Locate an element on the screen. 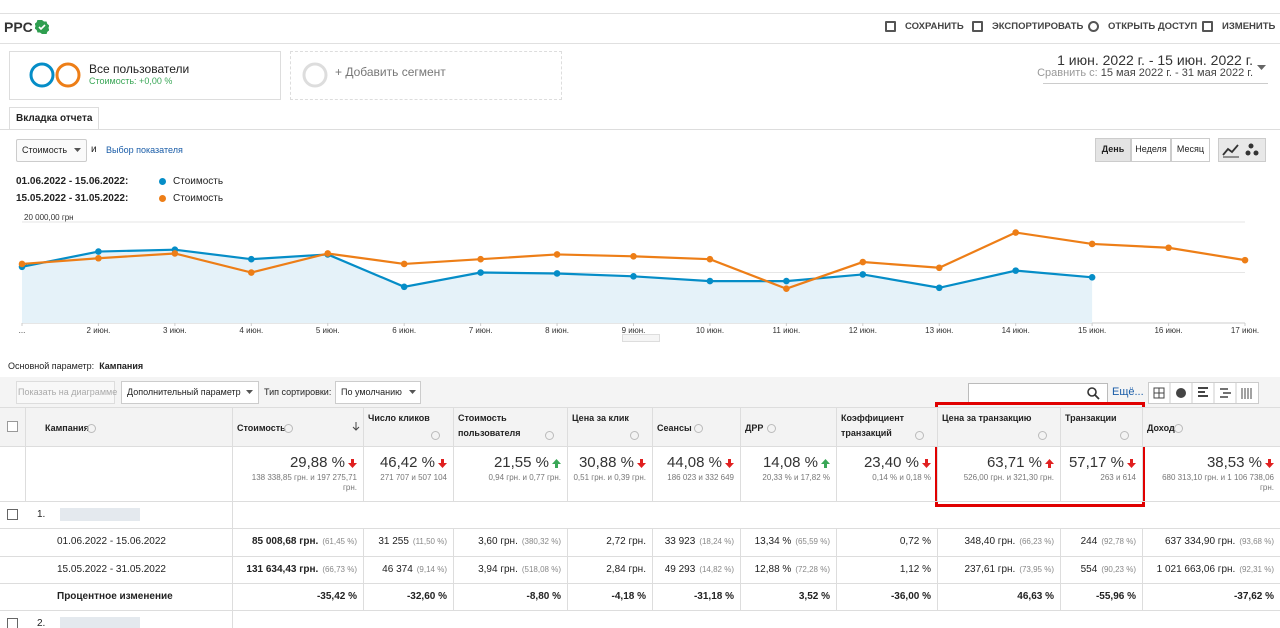 This screenshot has width=1280, height=628. column-header: Транзакции is located at coordinates (1091, 418).